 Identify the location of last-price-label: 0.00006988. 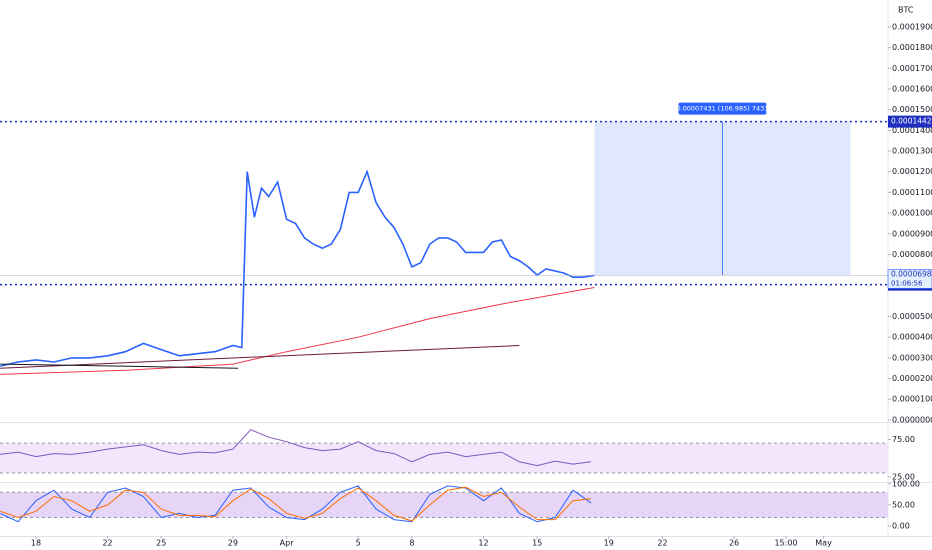
(911, 273).